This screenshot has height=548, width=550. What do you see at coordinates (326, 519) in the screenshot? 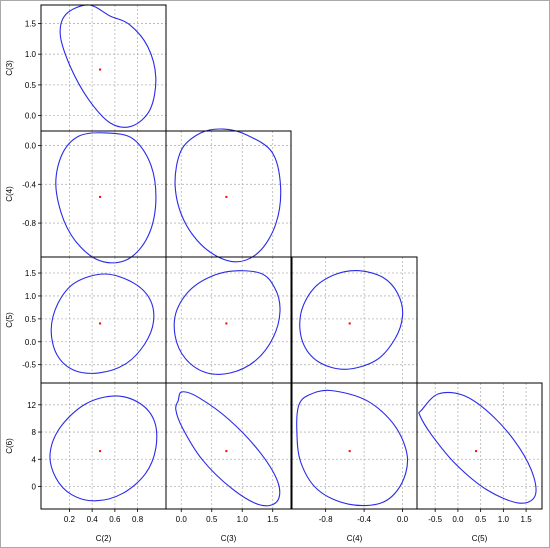
I see `x-tick-label: -0.8` at bounding box center [326, 519].